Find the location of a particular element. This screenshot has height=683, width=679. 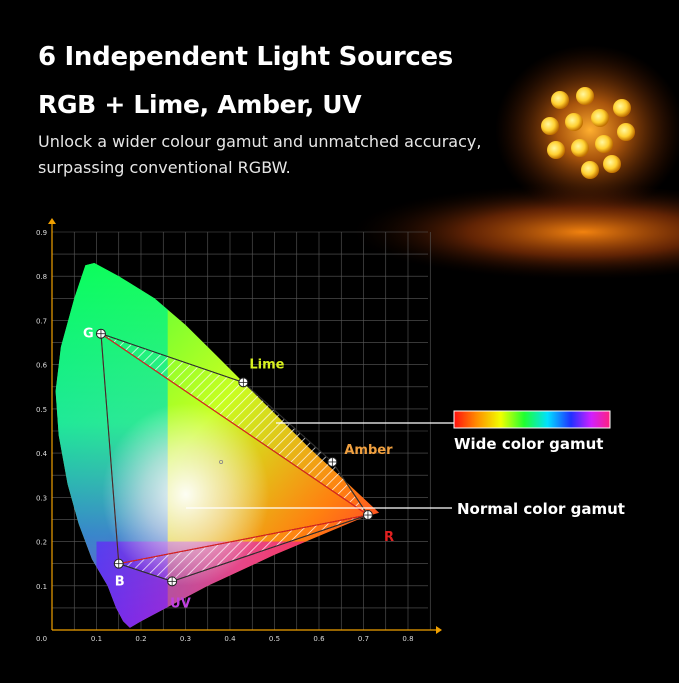

x-tick-label: 0.6 is located at coordinates (319, 639).